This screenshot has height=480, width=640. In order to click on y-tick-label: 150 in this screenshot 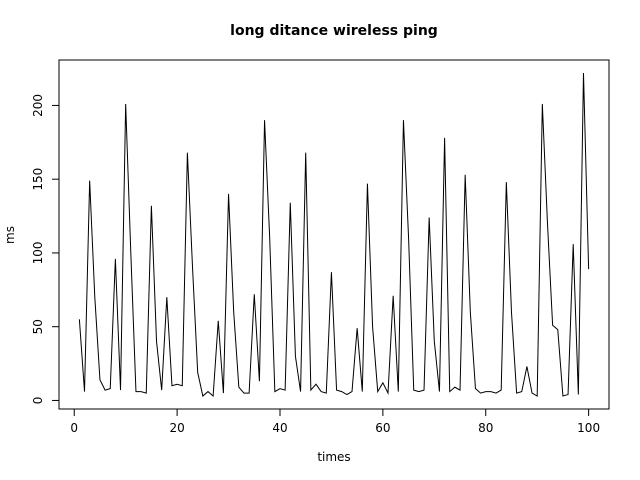, I will do `click(38, 179)`.